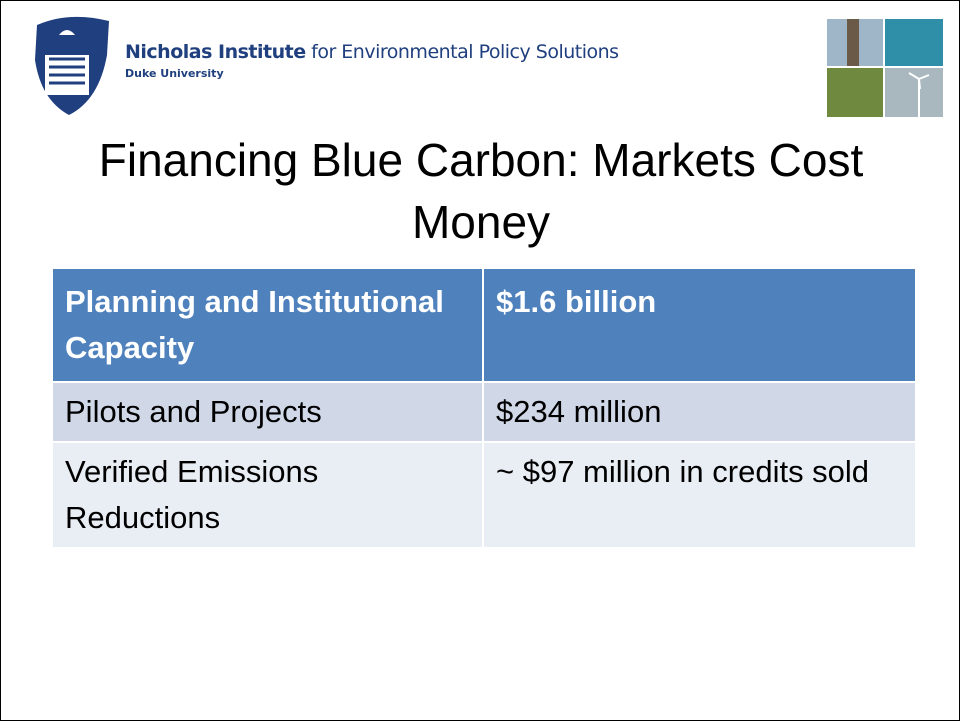 The height and width of the screenshot is (721, 960). What do you see at coordinates (699, 495) in the screenshot?
I see `table-cell: ~ $97 million in credits sold` at bounding box center [699, 495].